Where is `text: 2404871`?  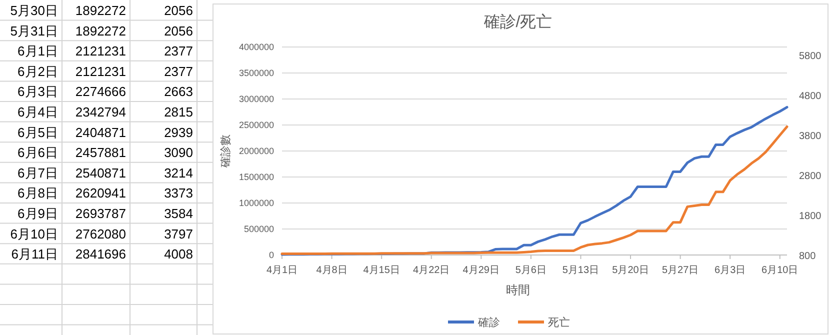 text: 2404871 is located at coordinates (100, 132).